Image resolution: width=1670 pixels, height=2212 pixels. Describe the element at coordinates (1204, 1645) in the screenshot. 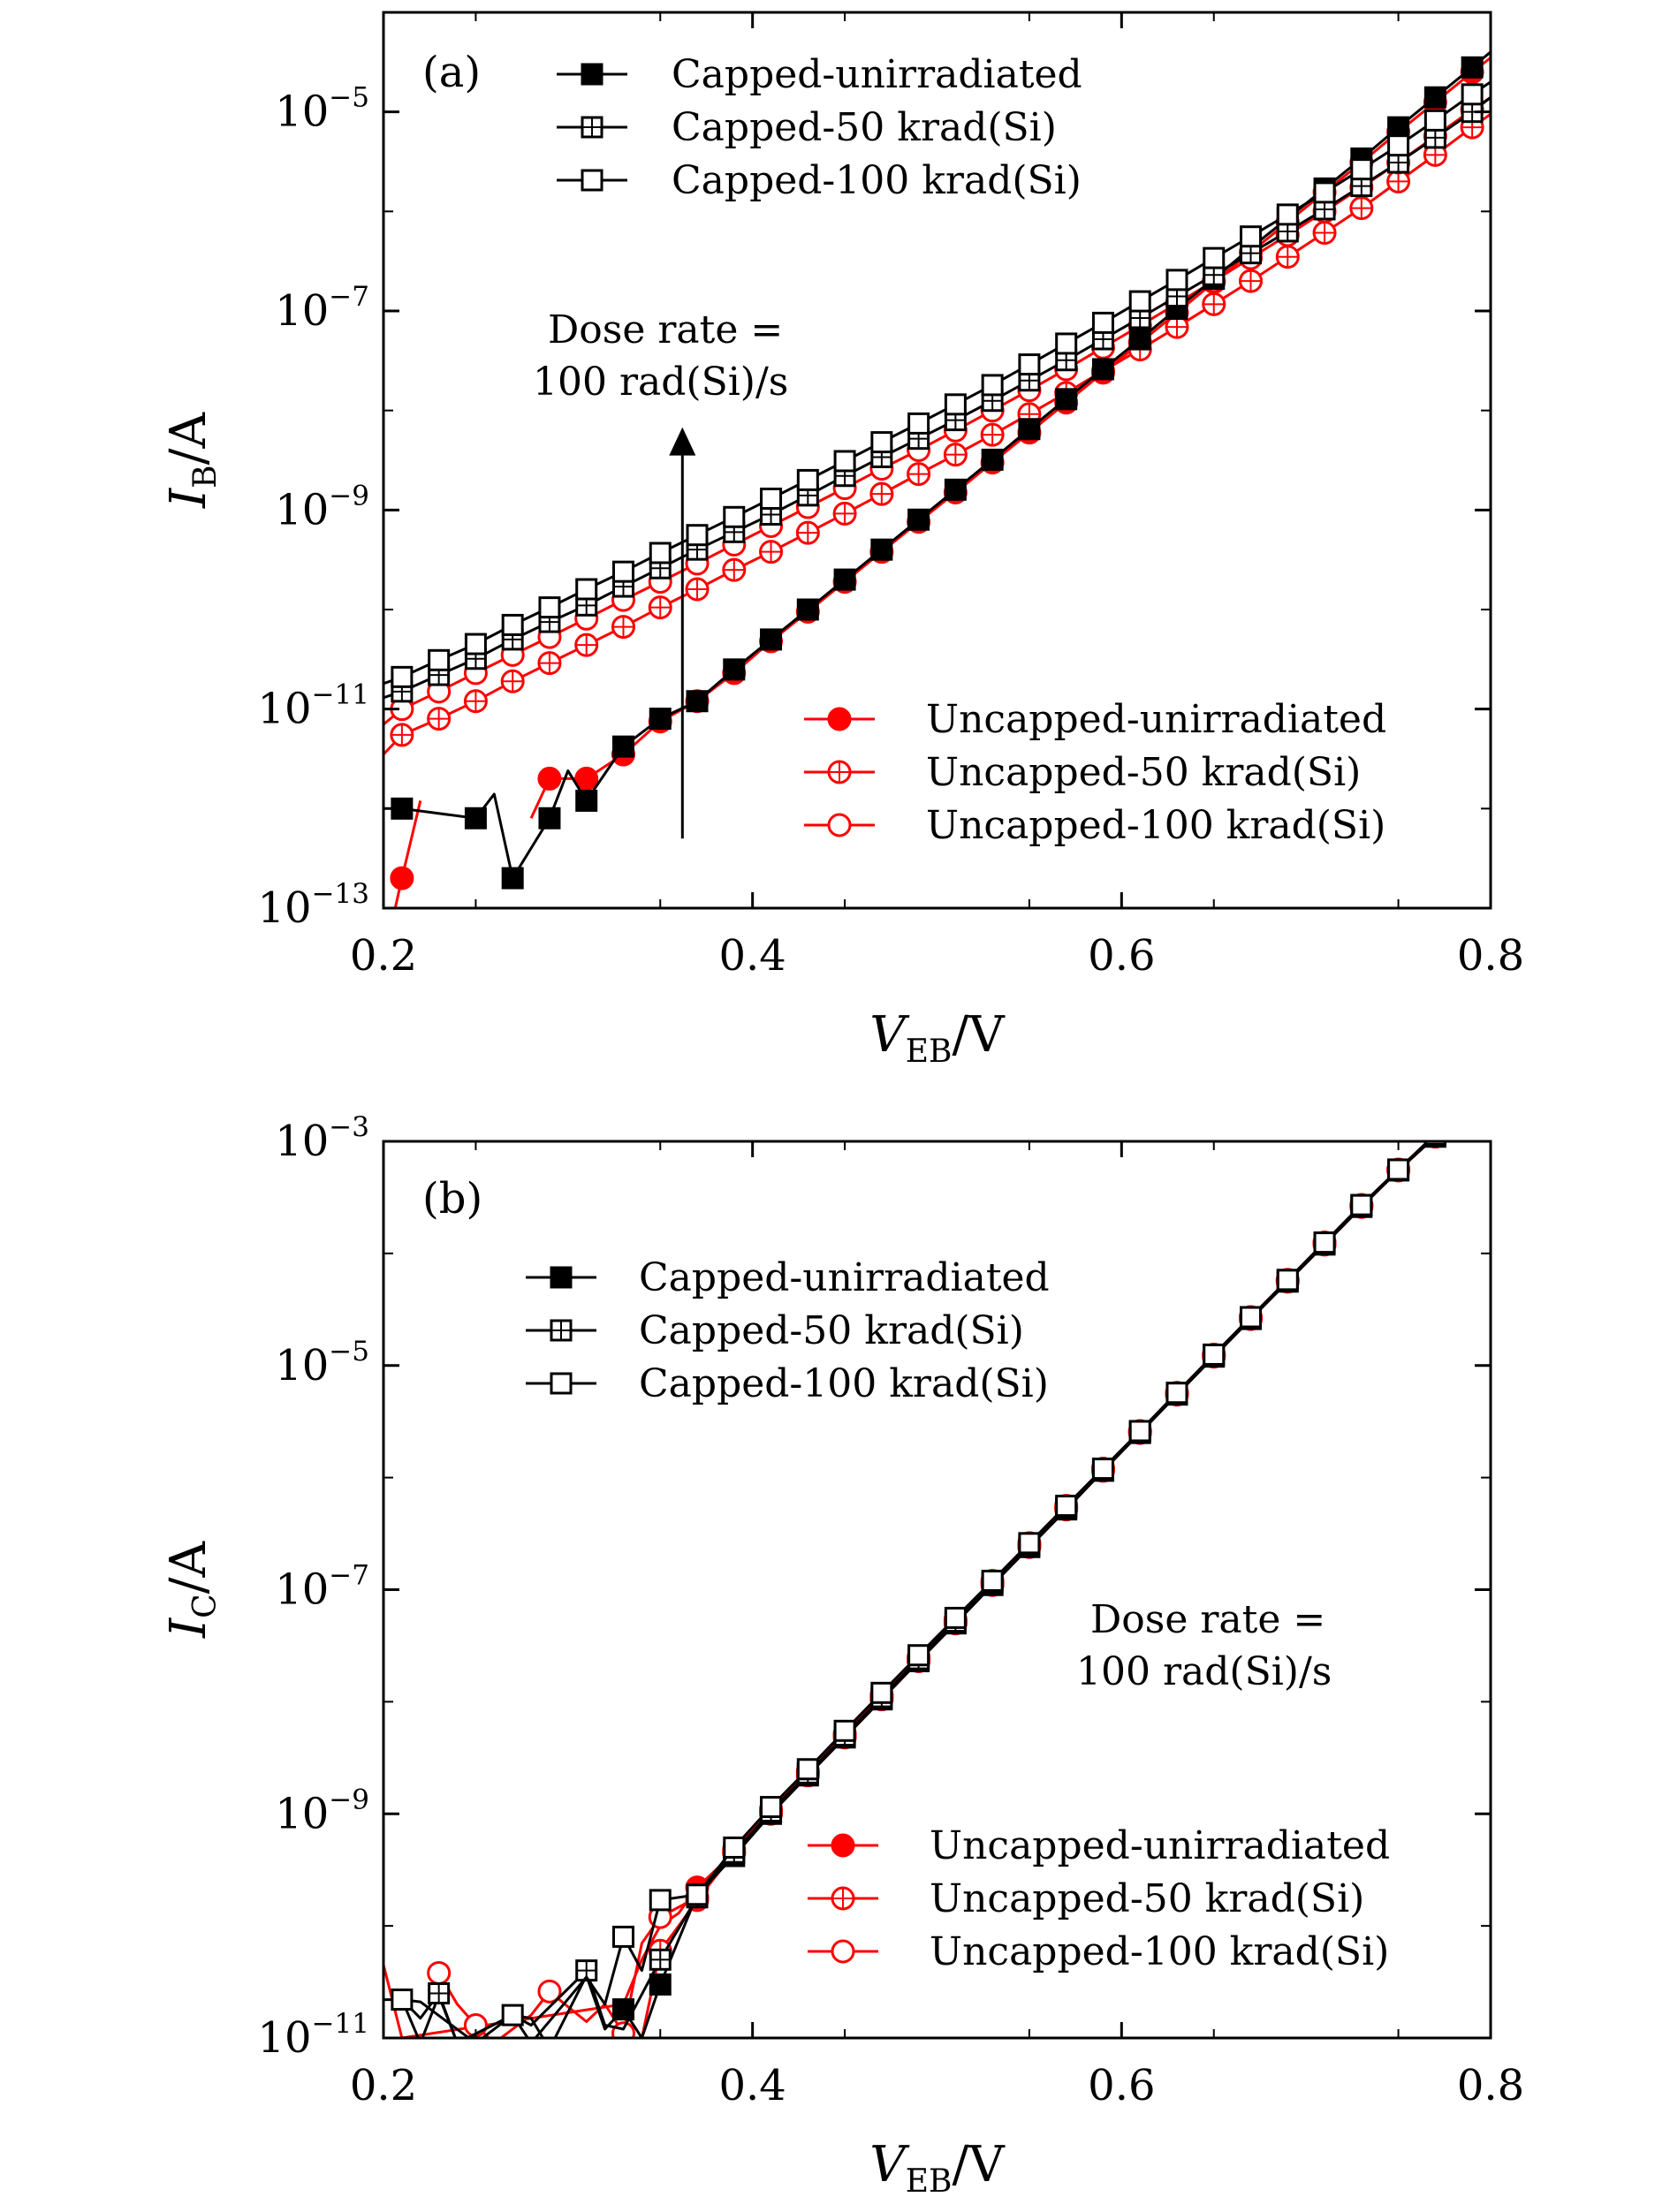

I see `panel-b-annotation: Dose rate = 100 rad(Si)/s` at that location.